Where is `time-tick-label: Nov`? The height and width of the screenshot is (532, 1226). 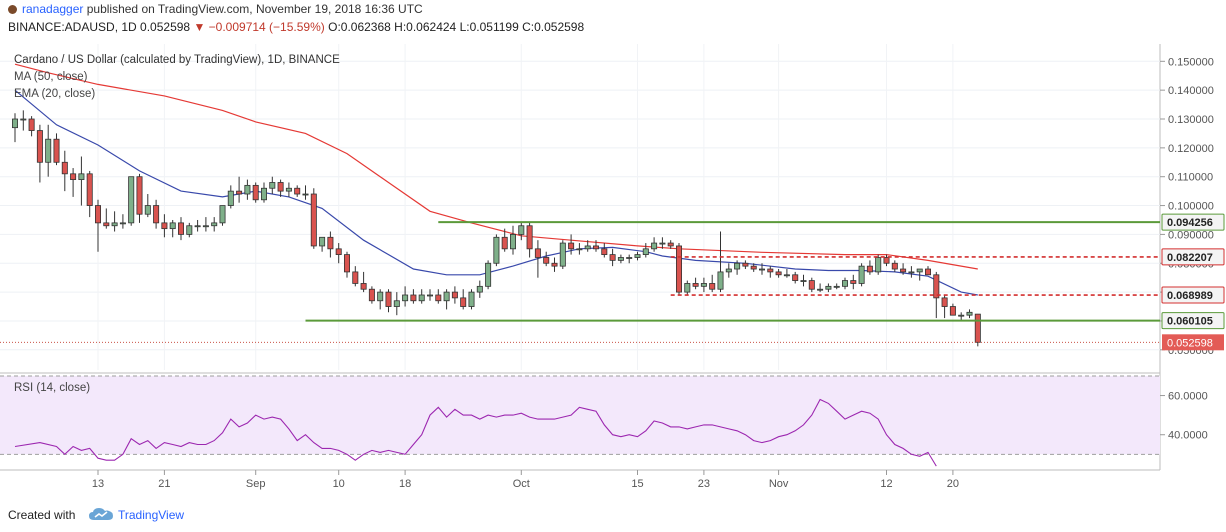
time-tick-label: Nov is located at coordinates (779, 484).